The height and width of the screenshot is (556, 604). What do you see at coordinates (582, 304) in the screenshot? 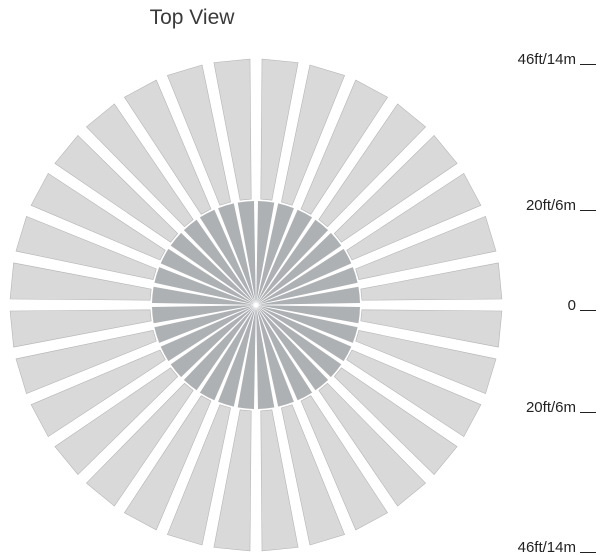
I see `scale-label-center: 0` at bounding box center [582, 304].